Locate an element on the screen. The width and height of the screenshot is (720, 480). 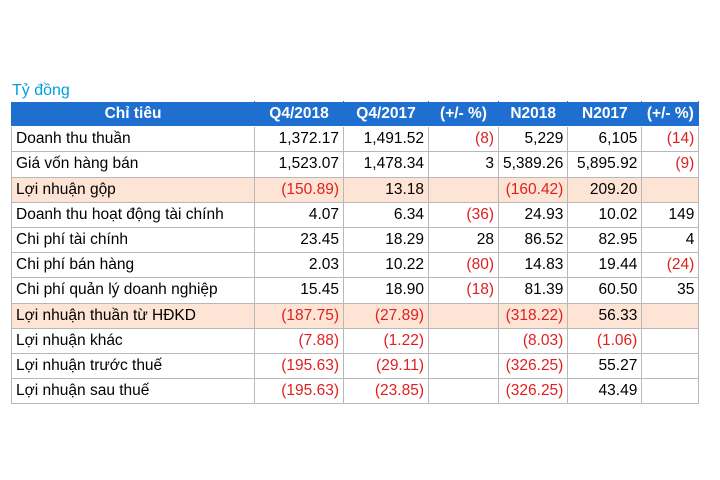
table-row: Lợi nhuận gộp (150.89) 13.18 (160.42) 209.20 is located at coordinates (355, 189).